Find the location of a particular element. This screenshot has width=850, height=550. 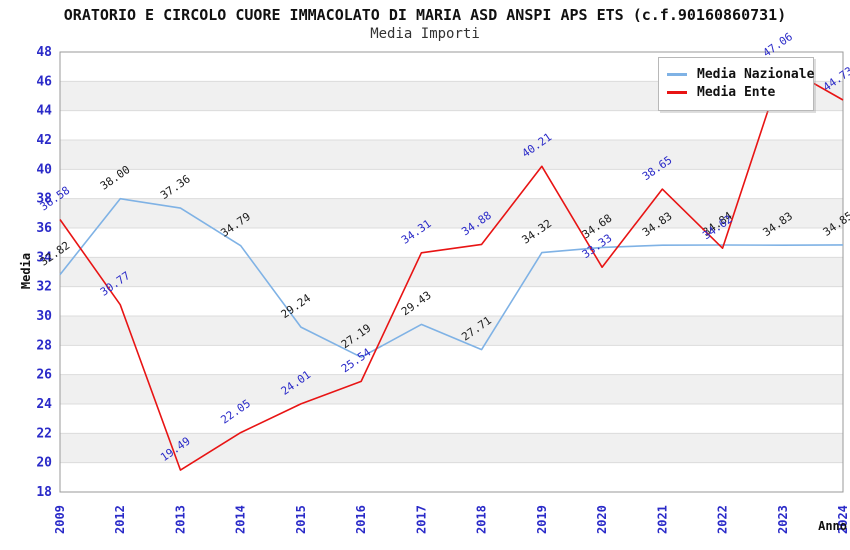

legend-item-media-ente: Media Ente is located at coordinates (736, 92).